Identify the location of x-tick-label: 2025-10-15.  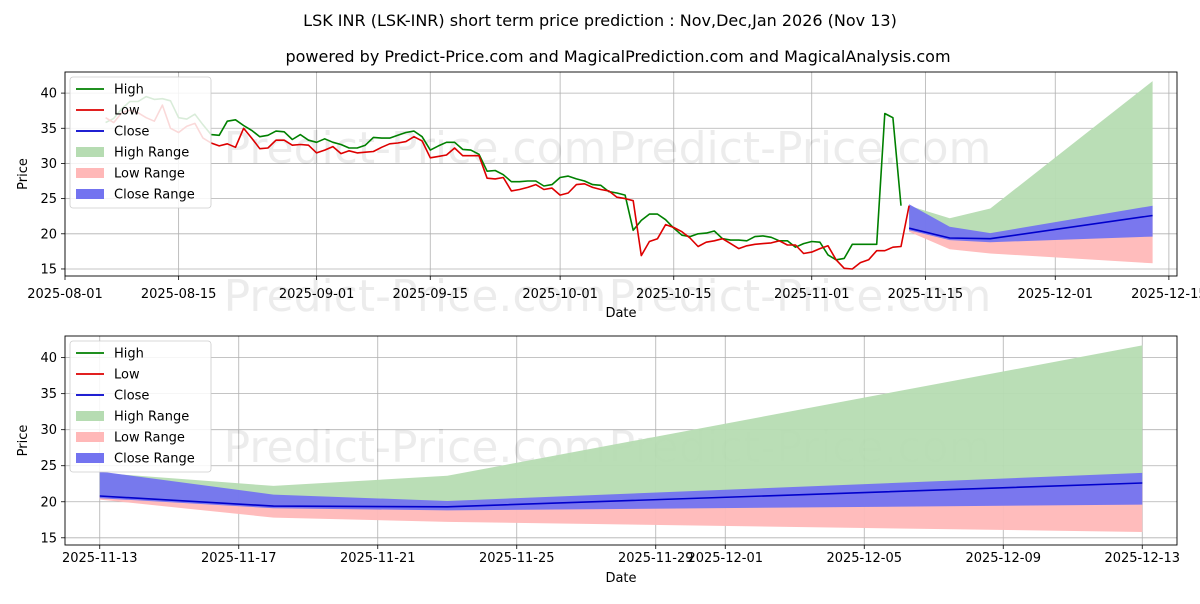
(674, 294).